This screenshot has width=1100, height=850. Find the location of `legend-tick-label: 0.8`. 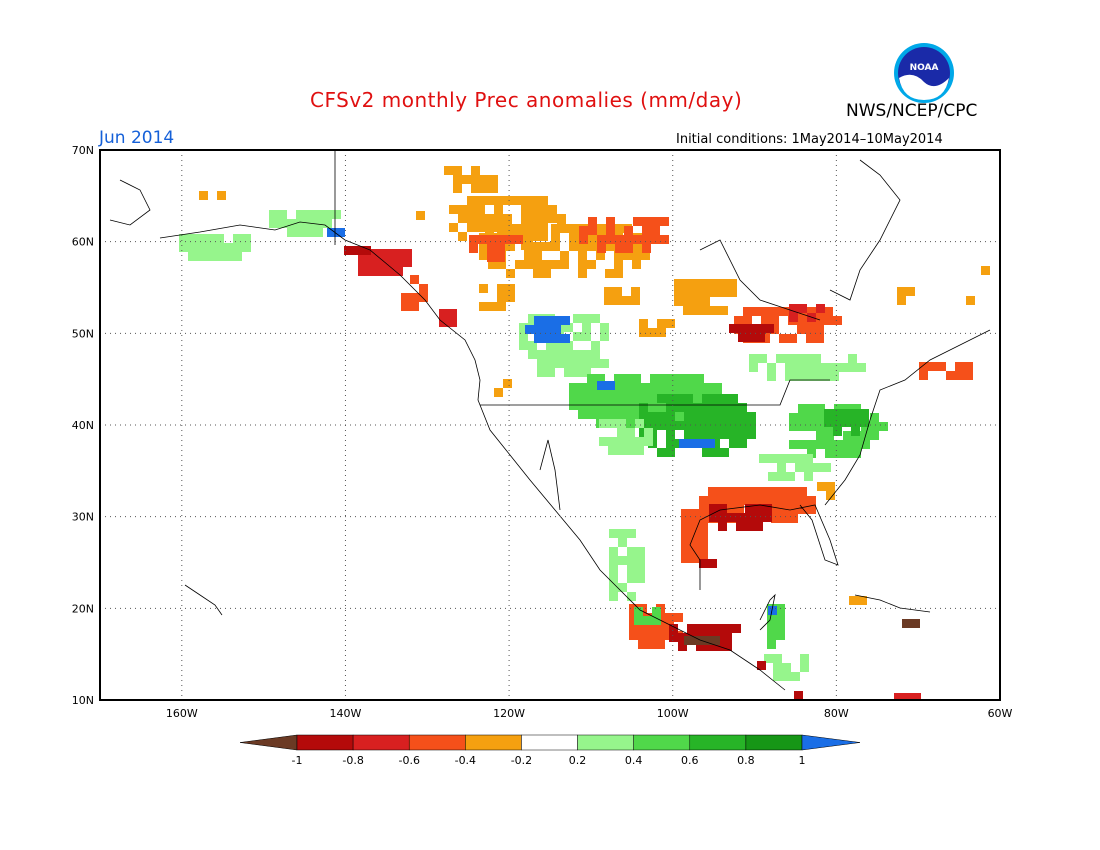

legend-tick-label: 0.8 is located at coordinates (746, 760).